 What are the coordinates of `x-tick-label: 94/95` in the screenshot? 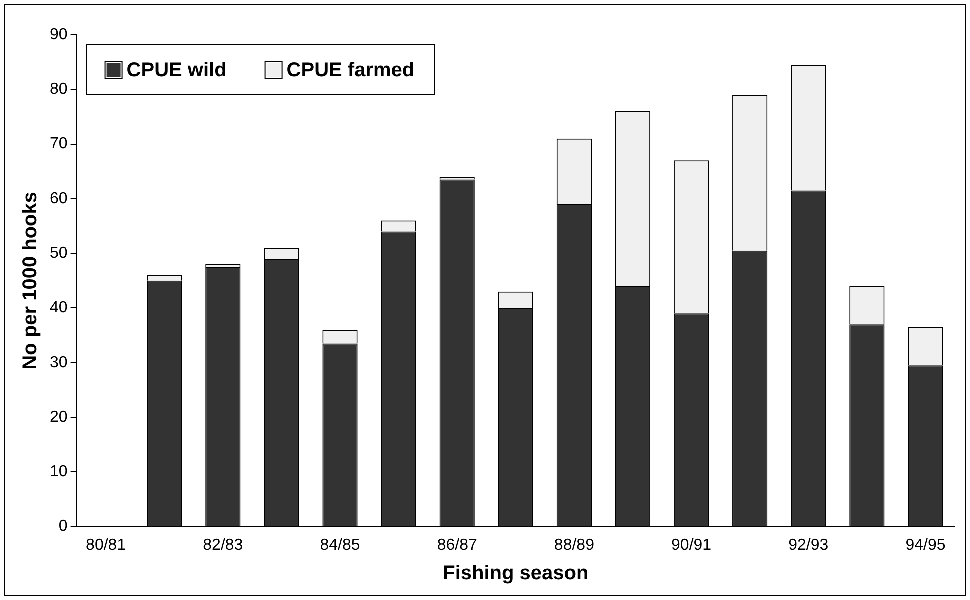 It's located at (926, 545).